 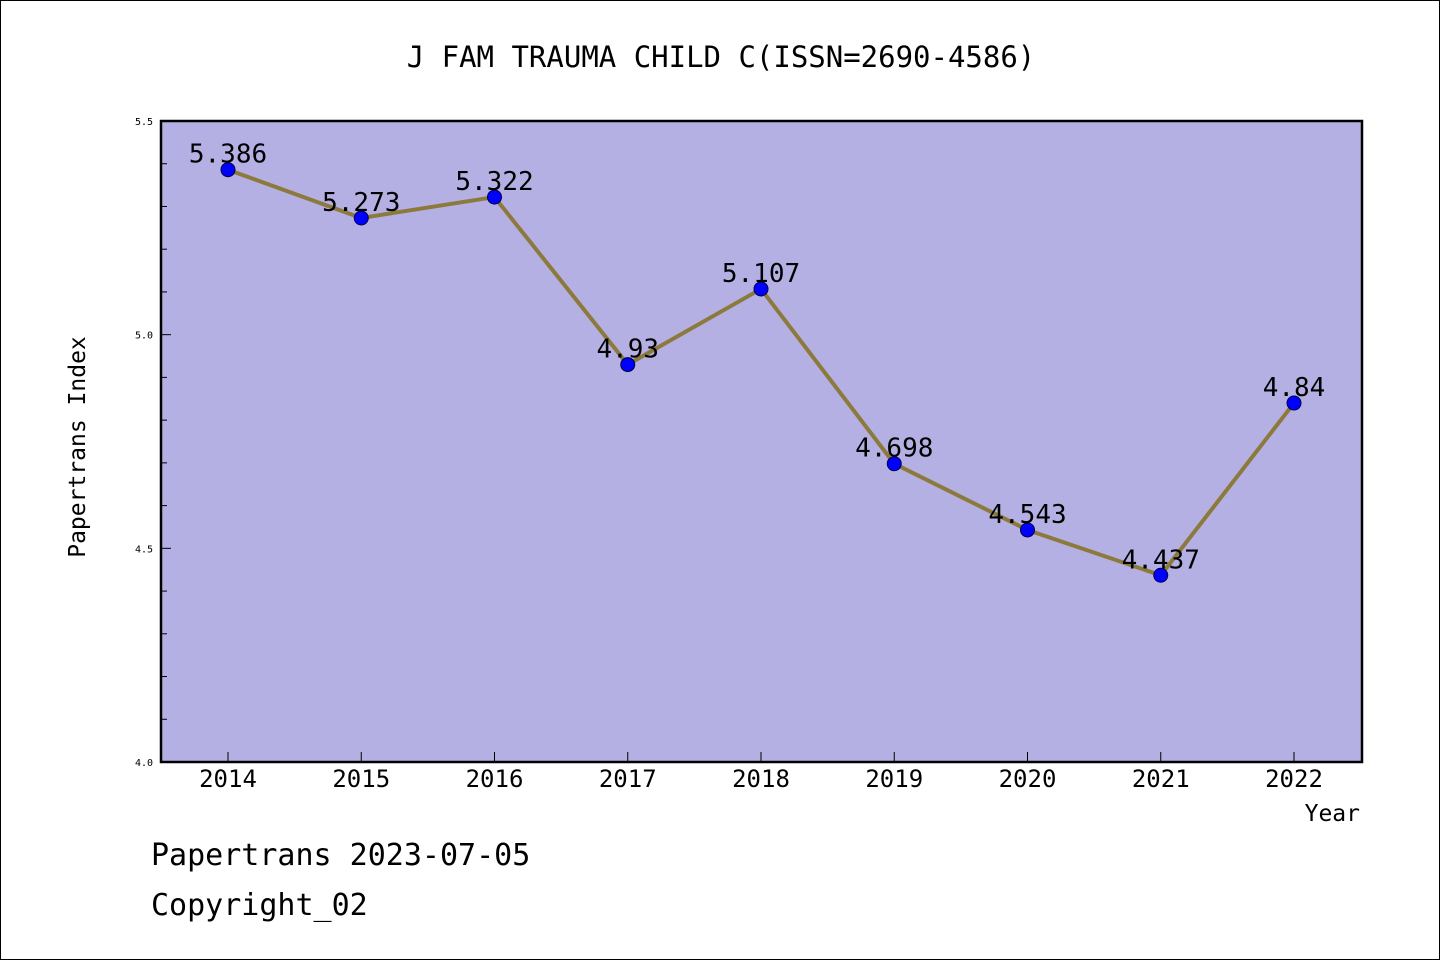 I want to click on data-label: 5.273, so click(x=361, y=203).